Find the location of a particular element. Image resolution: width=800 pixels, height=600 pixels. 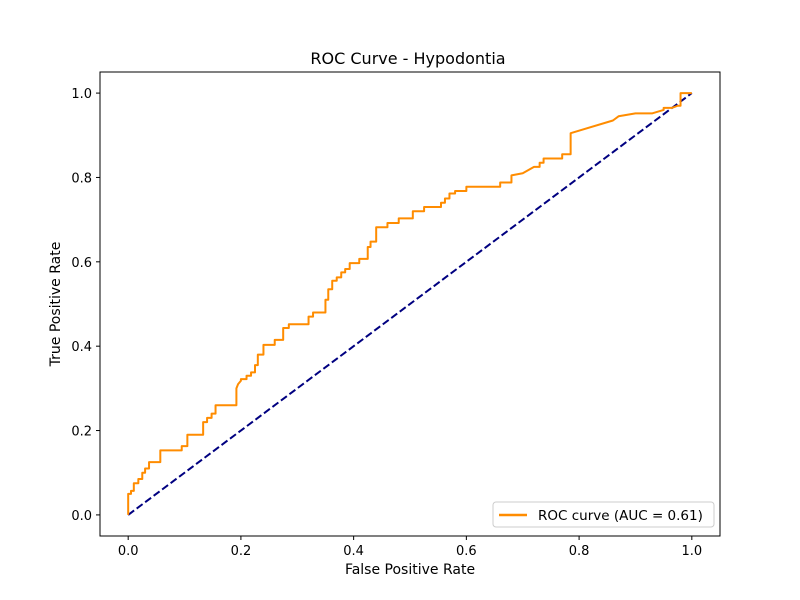

y-tick-label: 0.6 is located at coordinates (81, 263).